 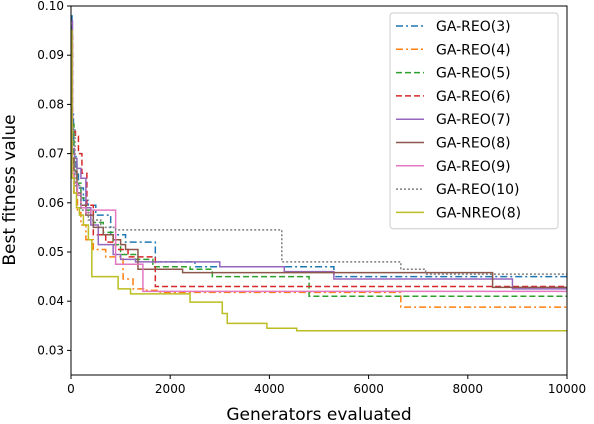 I want to click on legend-entry-9: GA-NREO(8), so click(x=478, y=213).